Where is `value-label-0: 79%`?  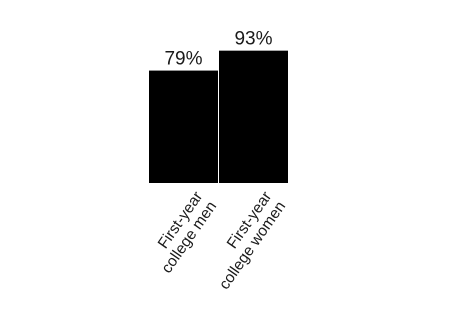 value-label-0: 79% is located at coordinates (183, 59).